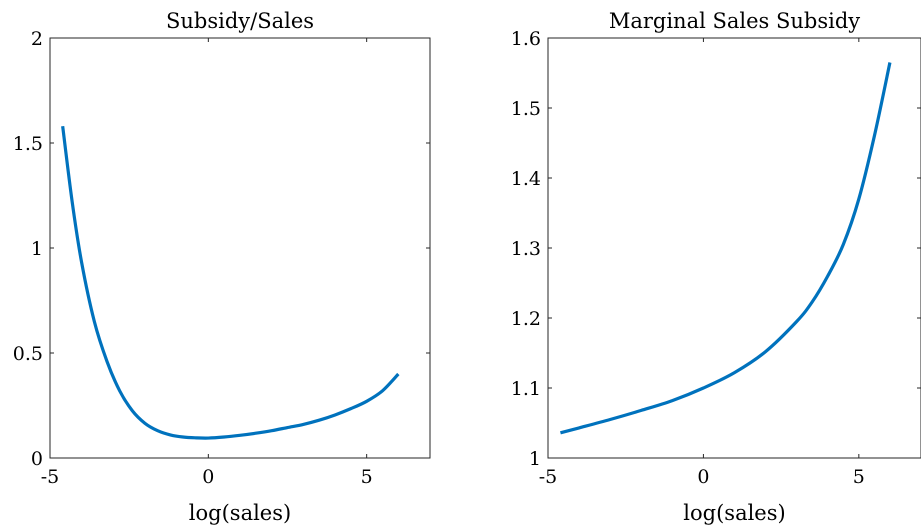 This screenshot has width=921, height=531. I want to click on y-tick-label: 1.4, so click(526, 179).